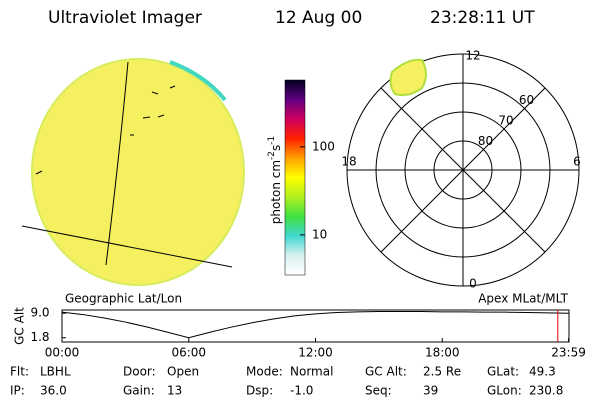 The width and height of the screenshot is (600, 400). I want to click on x-tick-label: 18:00, so click(442, 353).